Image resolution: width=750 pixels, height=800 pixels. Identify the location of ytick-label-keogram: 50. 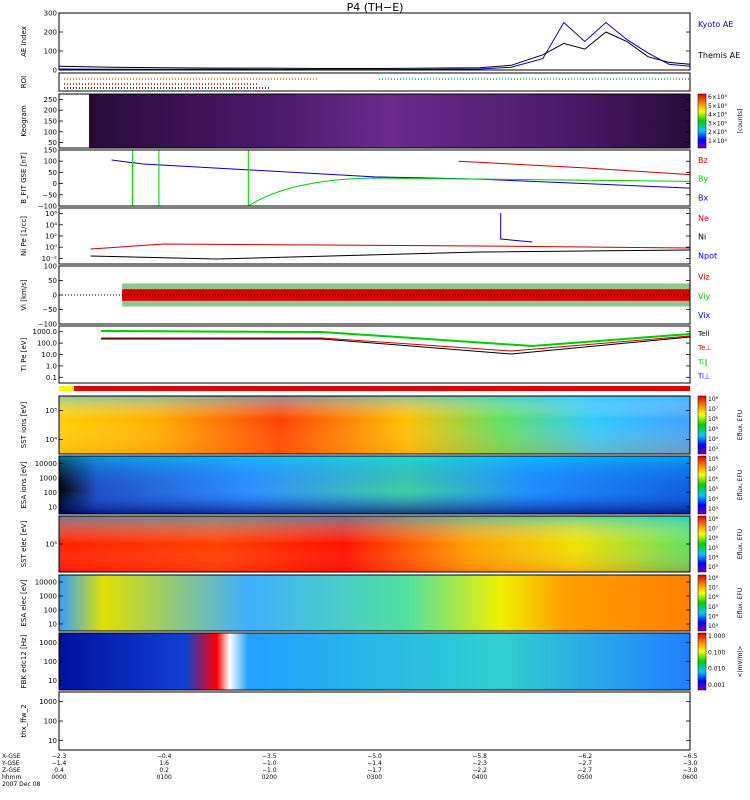
(52, 143).